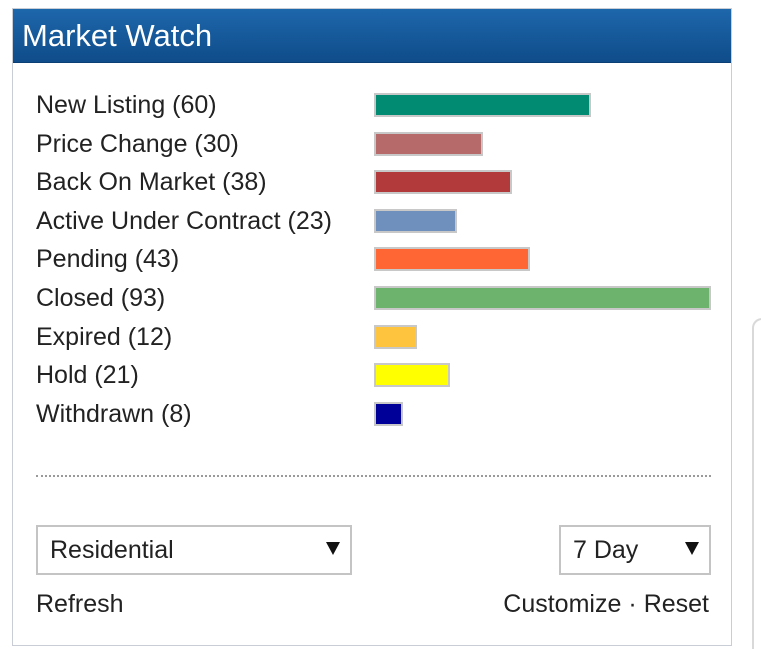  I want to click on status-label: Back On Market (38), so click(151, 182).